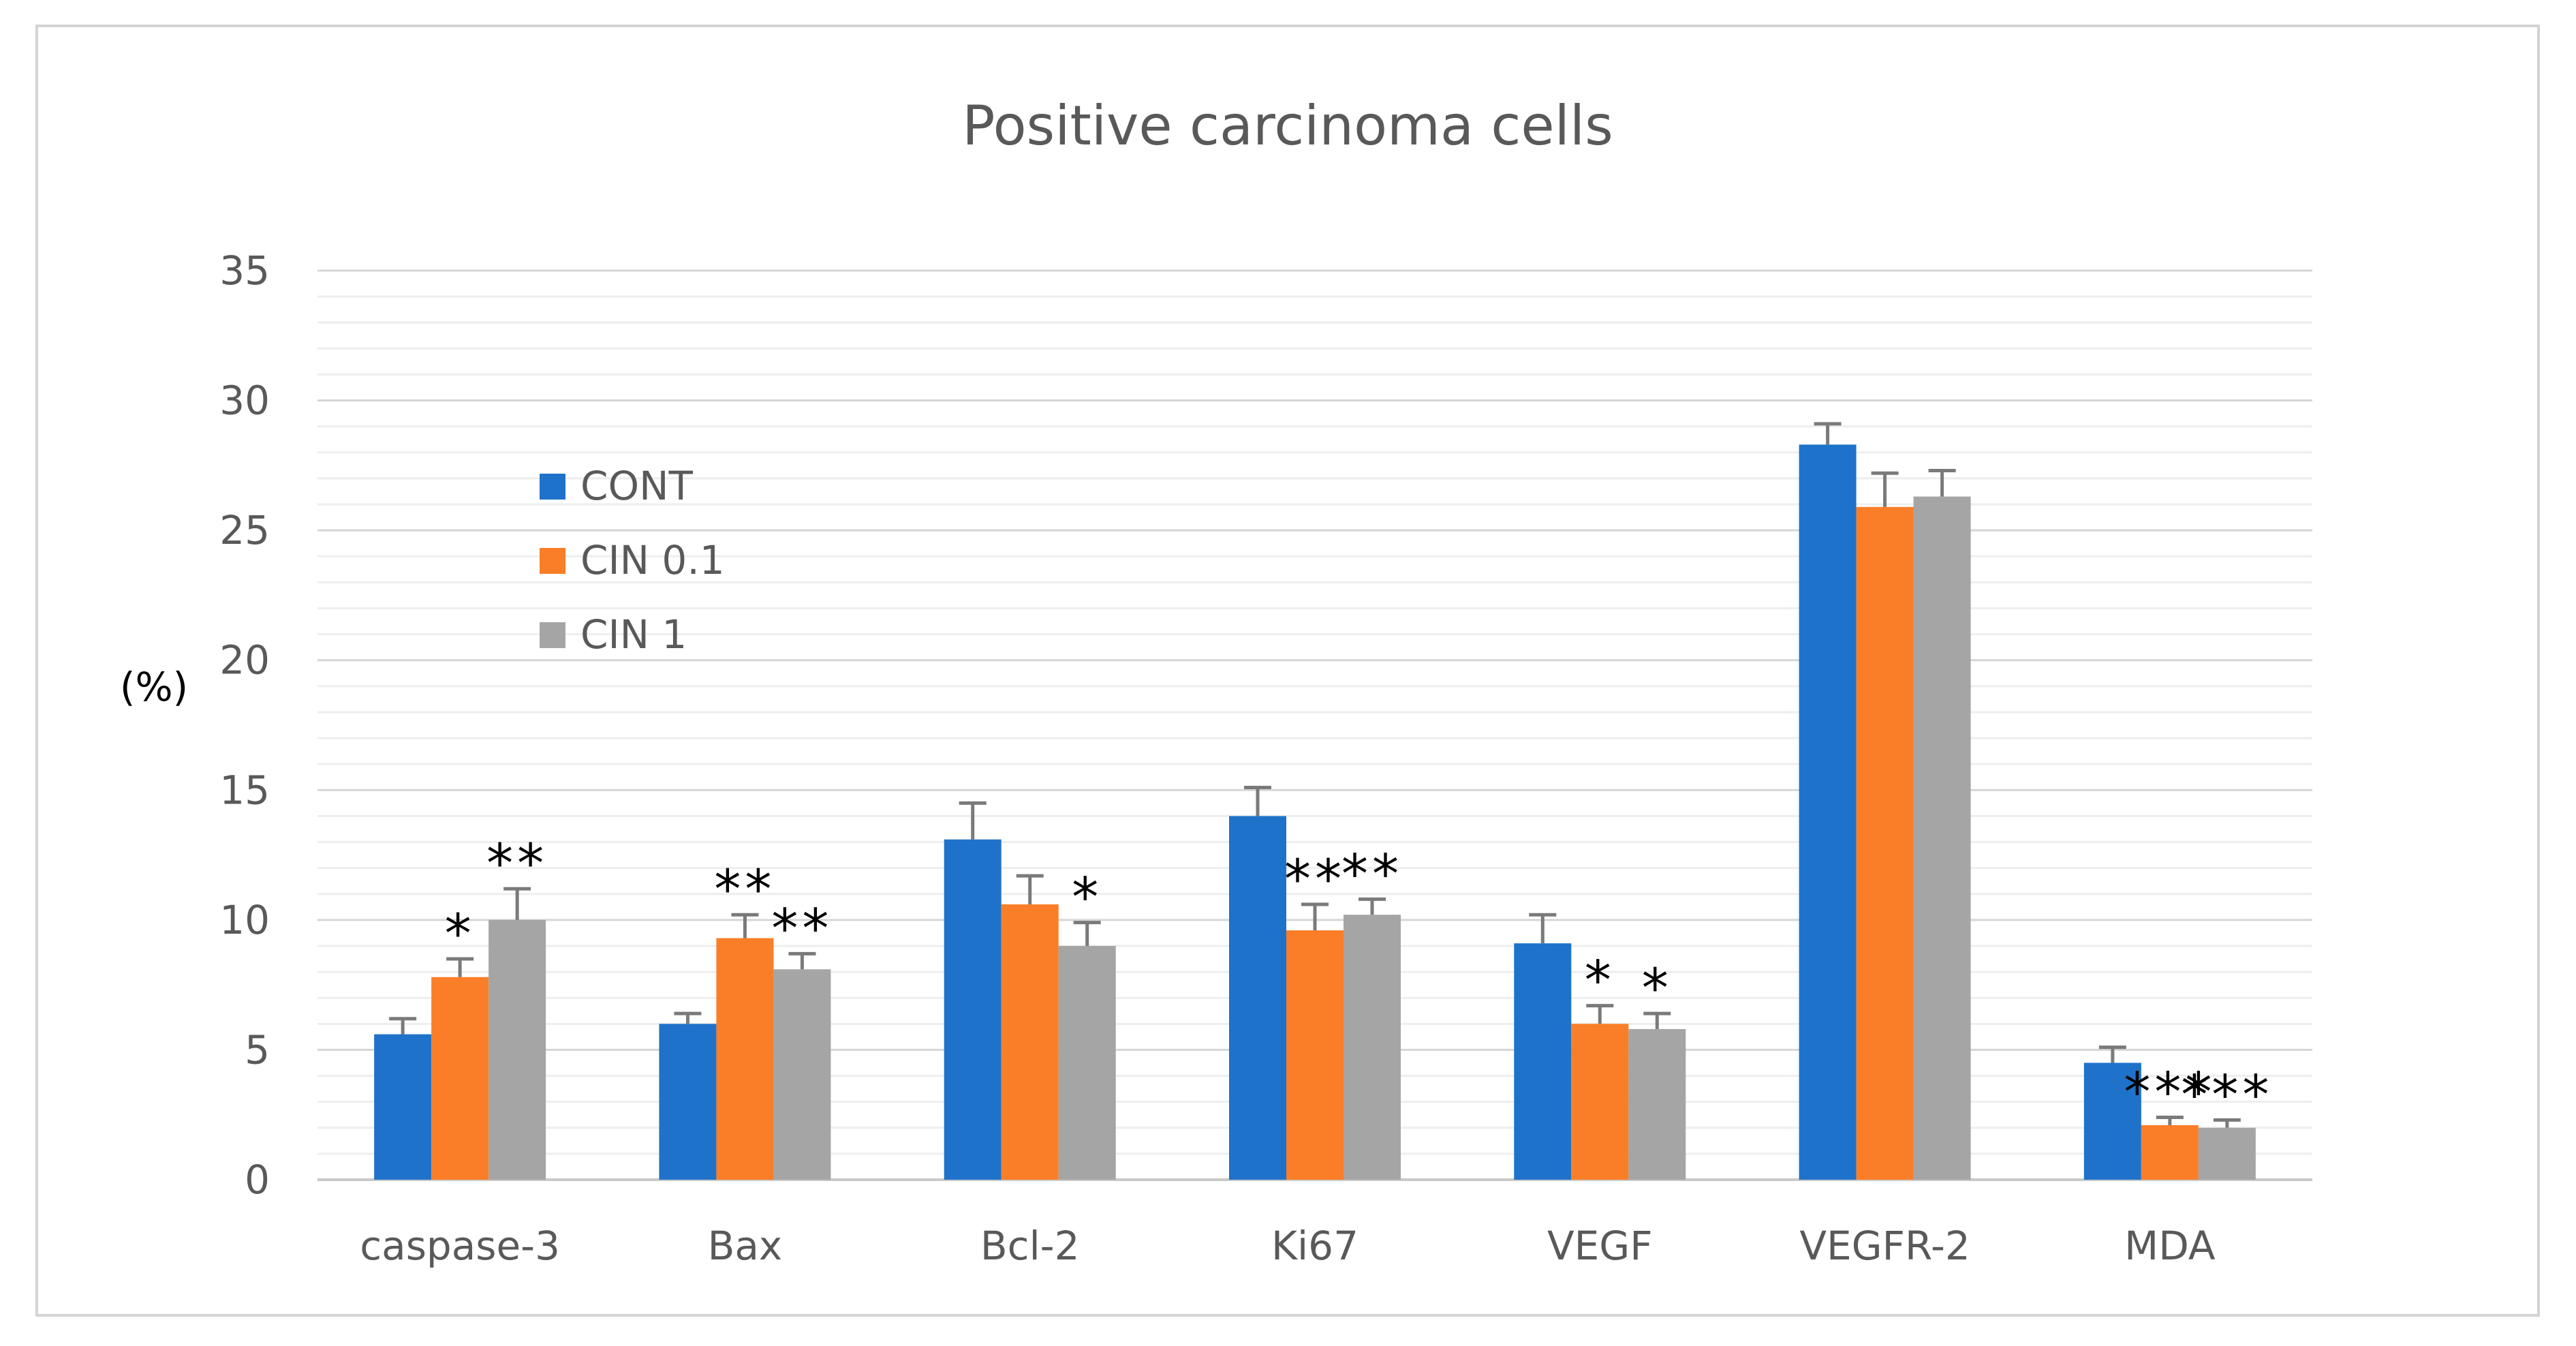 The height and width of the screenshot is (1346, 2576). What do you see at coordinates (1030, 1246) in the screenshot?
I see `x-tick-label: Bcl-2` at bounding box center [1030, 1246].